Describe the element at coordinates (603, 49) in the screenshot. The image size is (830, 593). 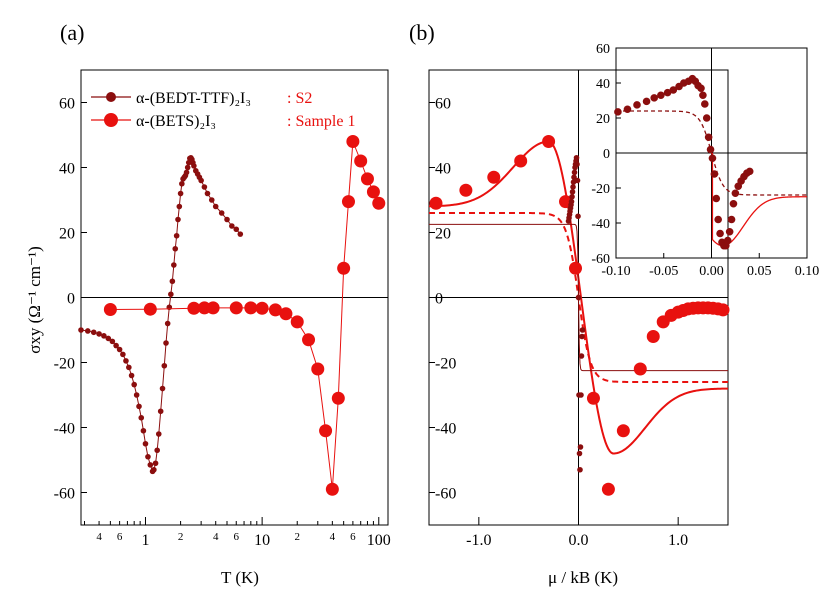
I see `y-tick-label-inset: 60` at that location.